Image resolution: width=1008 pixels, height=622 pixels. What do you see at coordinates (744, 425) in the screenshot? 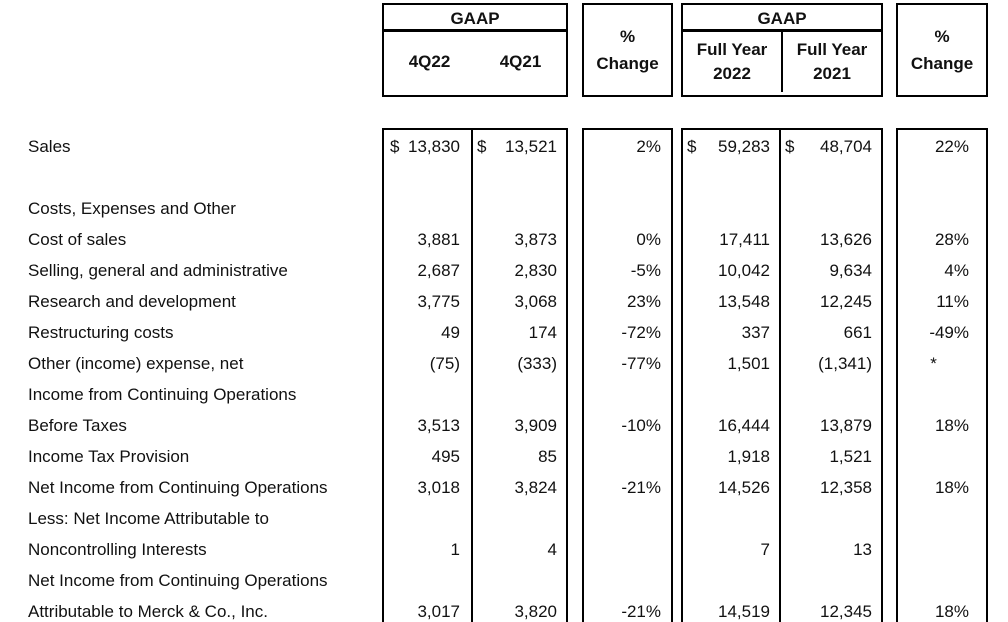
I see `cell-fy2022: 16,444` at bounding box center [744, 425].